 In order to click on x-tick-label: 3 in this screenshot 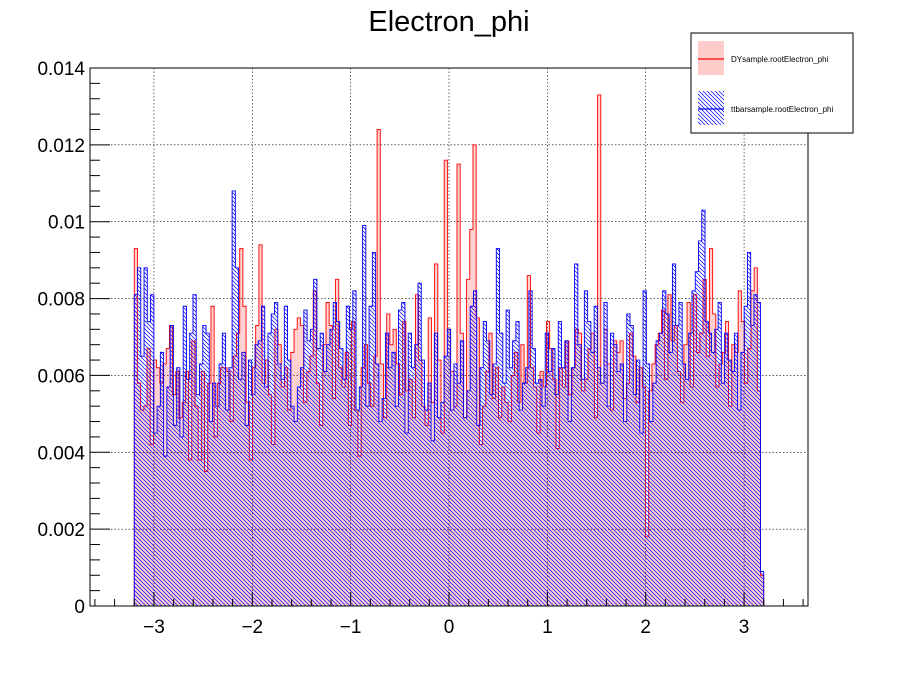, I will do `click(744, 627)`.